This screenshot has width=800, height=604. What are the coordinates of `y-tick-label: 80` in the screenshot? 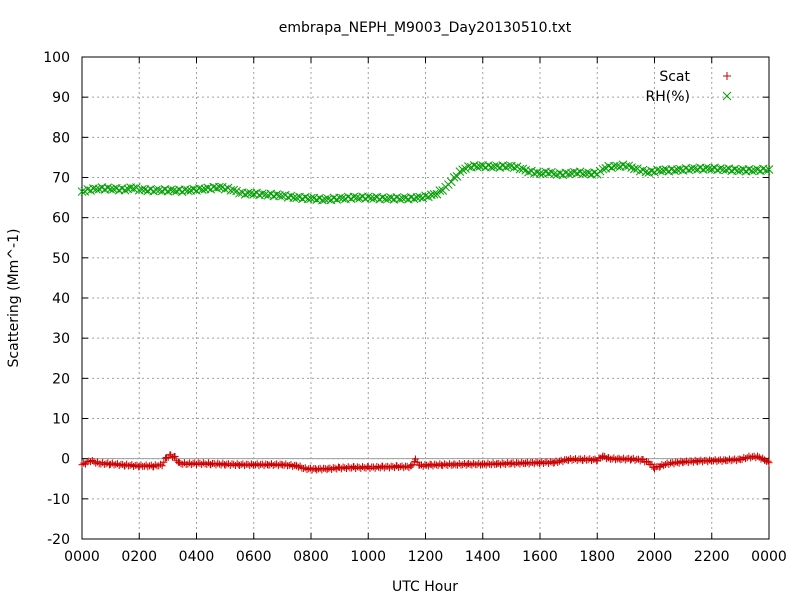 It's located at (61, 138).